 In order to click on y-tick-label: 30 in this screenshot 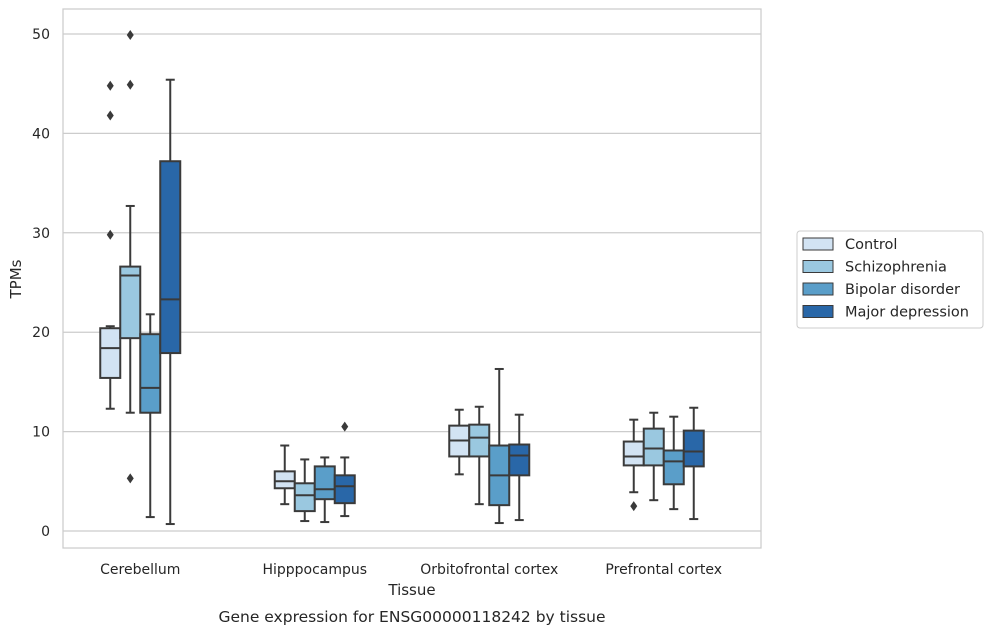, I will do `click(41, 234)`.